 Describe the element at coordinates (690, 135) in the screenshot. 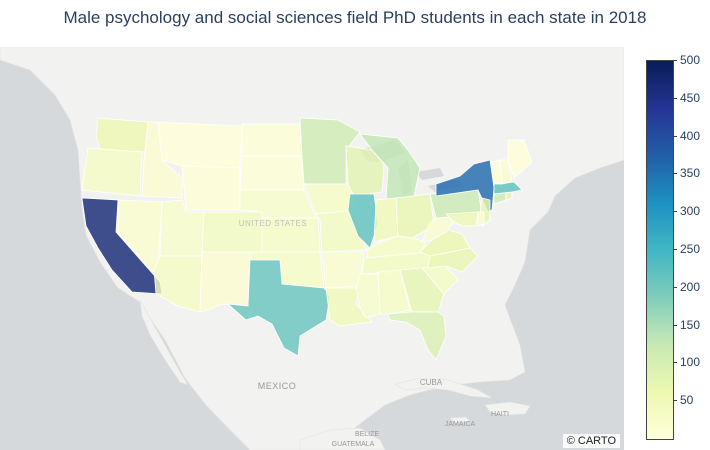

I see `colorbar-tick-label: 400` at that location.